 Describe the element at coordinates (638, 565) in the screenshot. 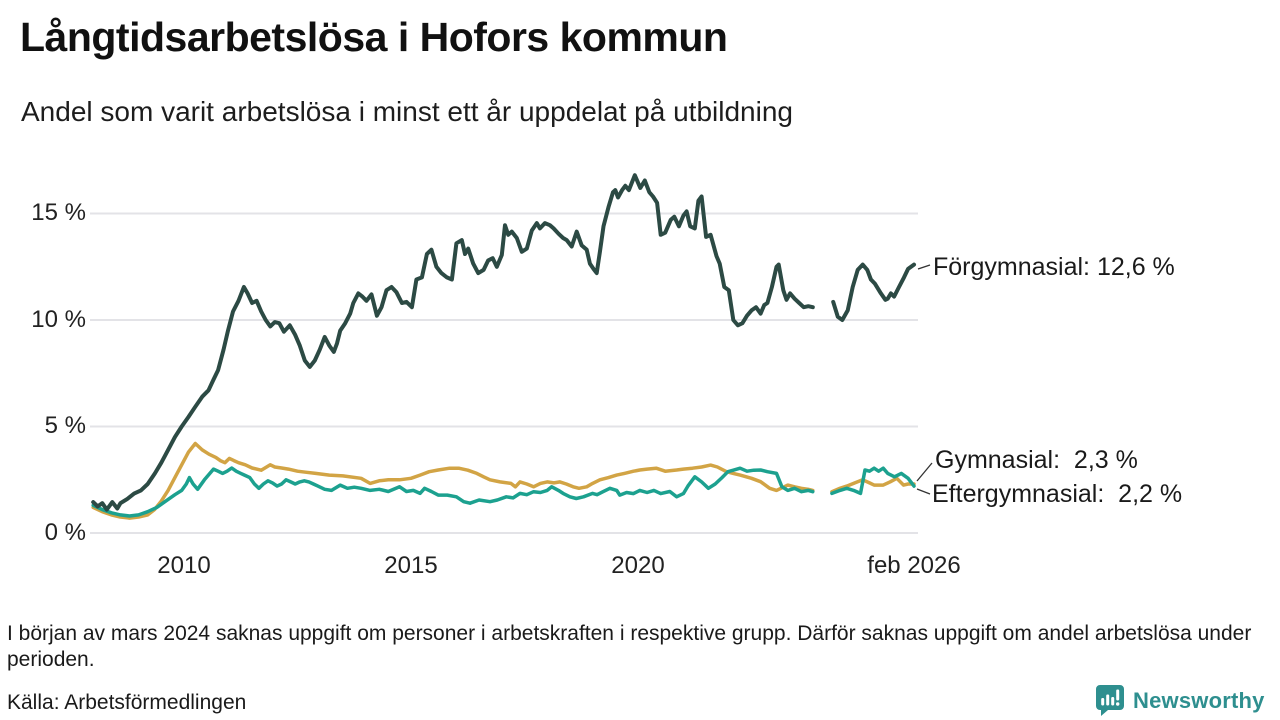

I see `x-tick-2020: 2020` at that location.